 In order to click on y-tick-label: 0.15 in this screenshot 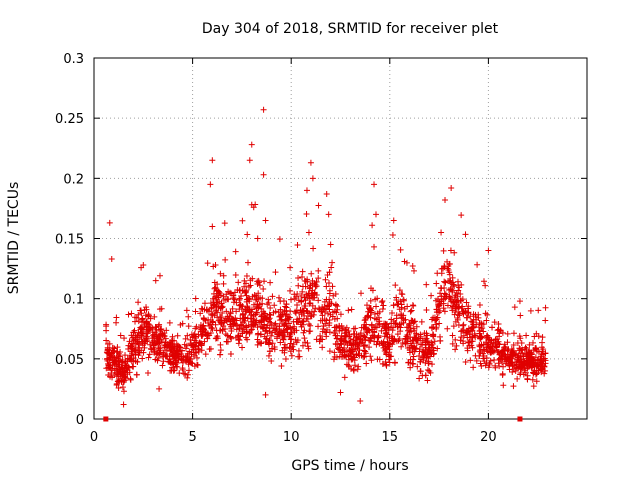, I will do `click(69, 240)`.